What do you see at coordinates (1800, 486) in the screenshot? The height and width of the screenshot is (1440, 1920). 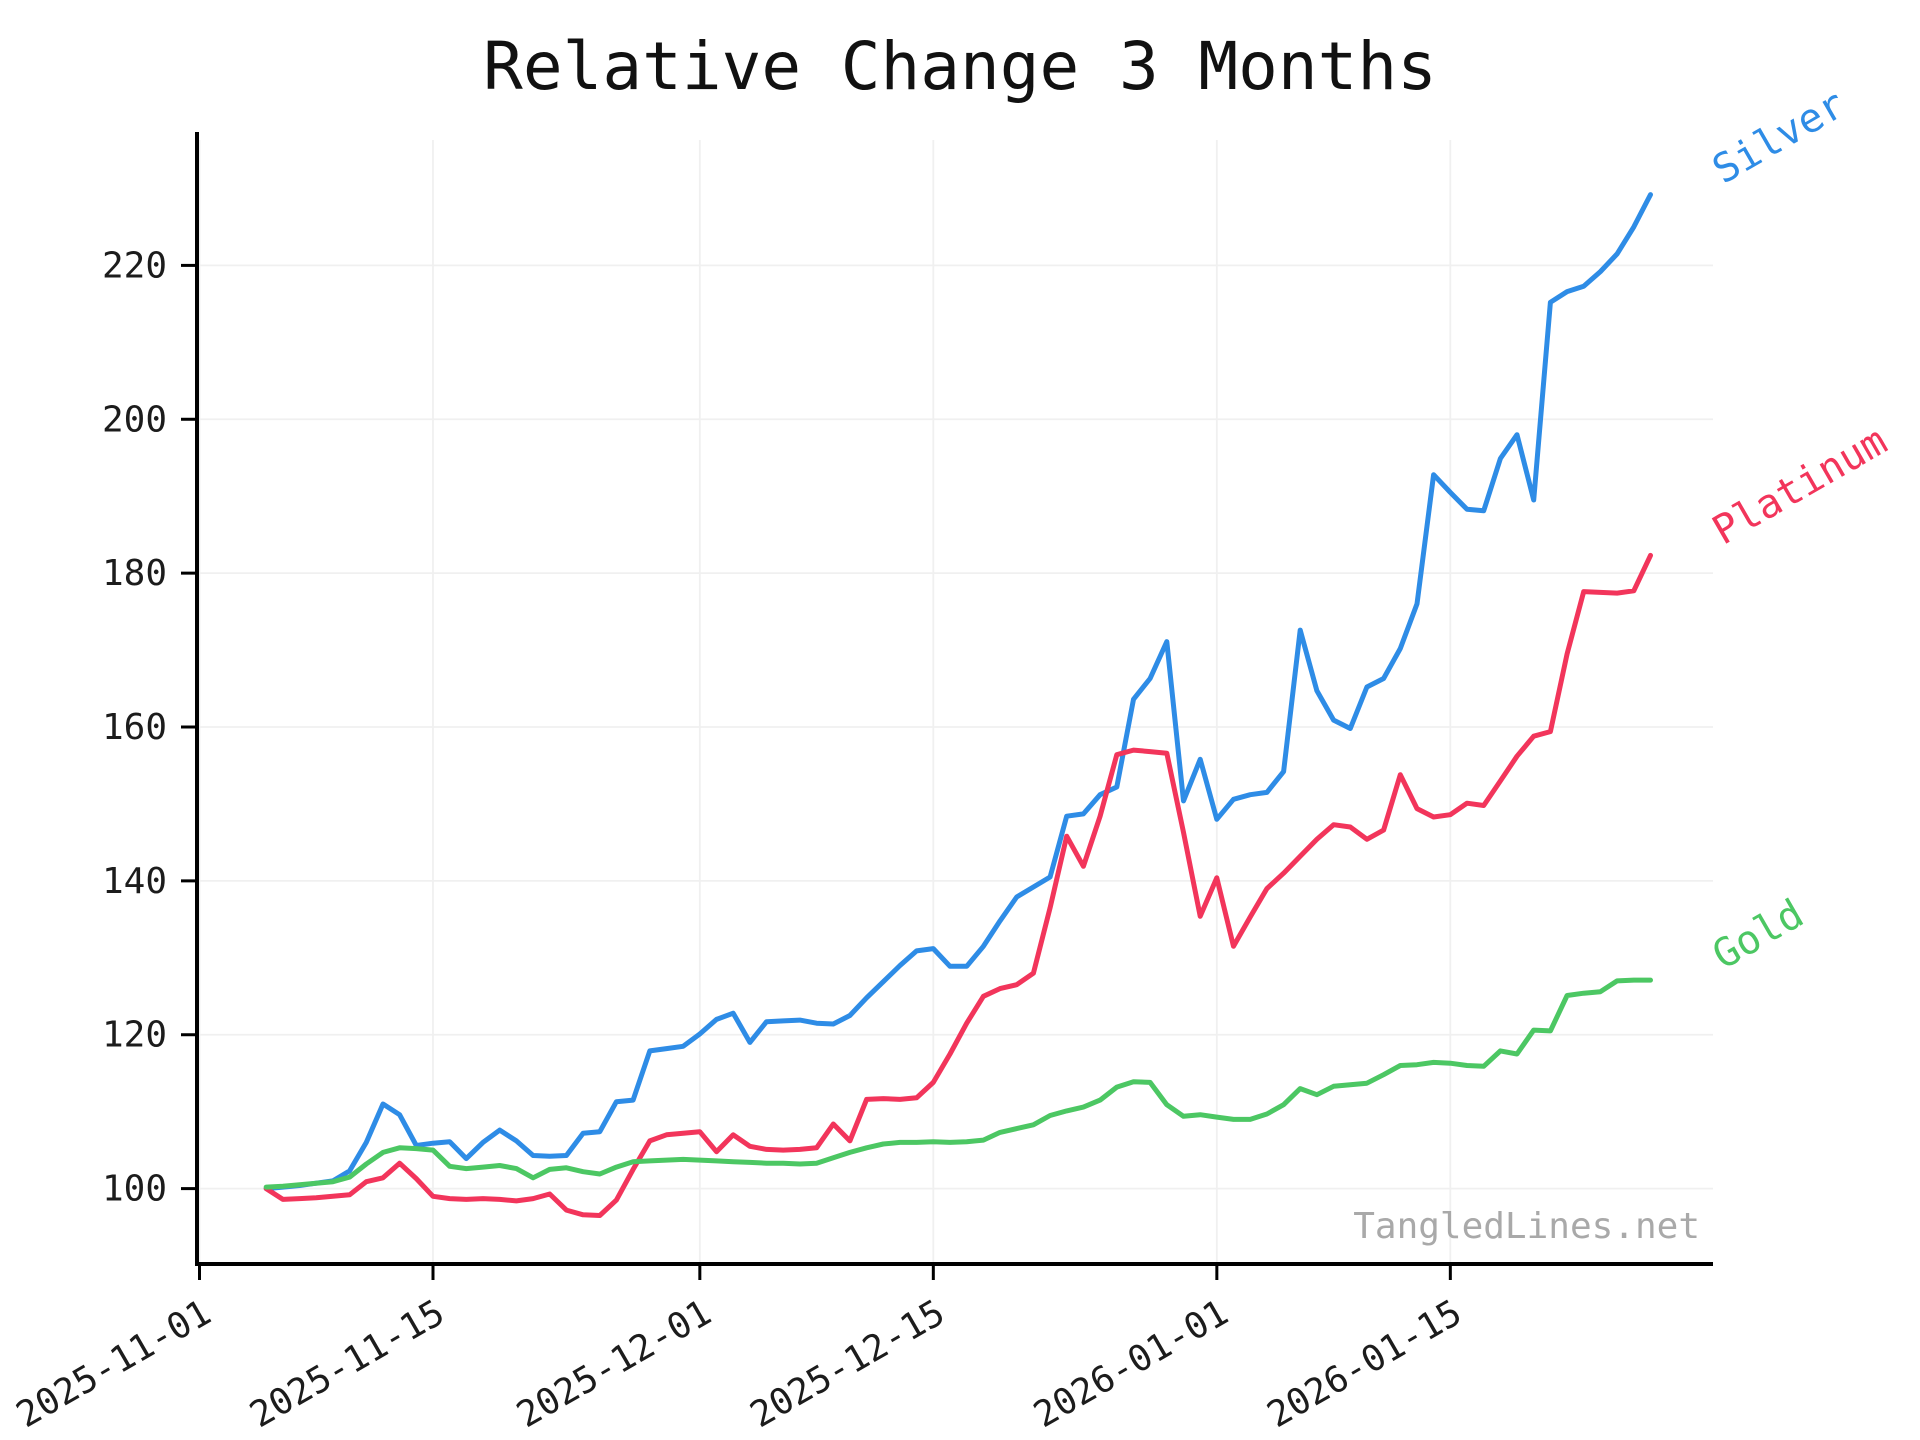 I see `series-label-platinum: Platinum` at bounding box center [1800, 486].